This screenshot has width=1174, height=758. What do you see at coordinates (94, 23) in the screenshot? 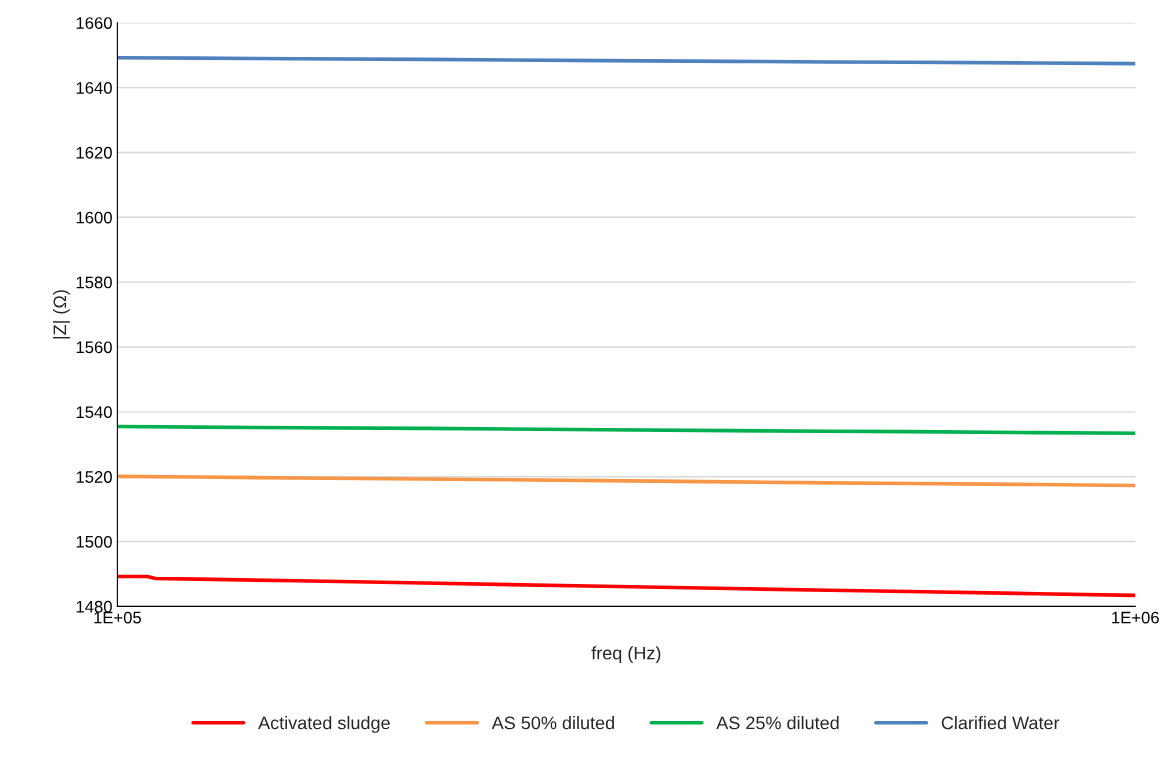
I see `y-tick-label: 1660` at bounding box center [94, 23].